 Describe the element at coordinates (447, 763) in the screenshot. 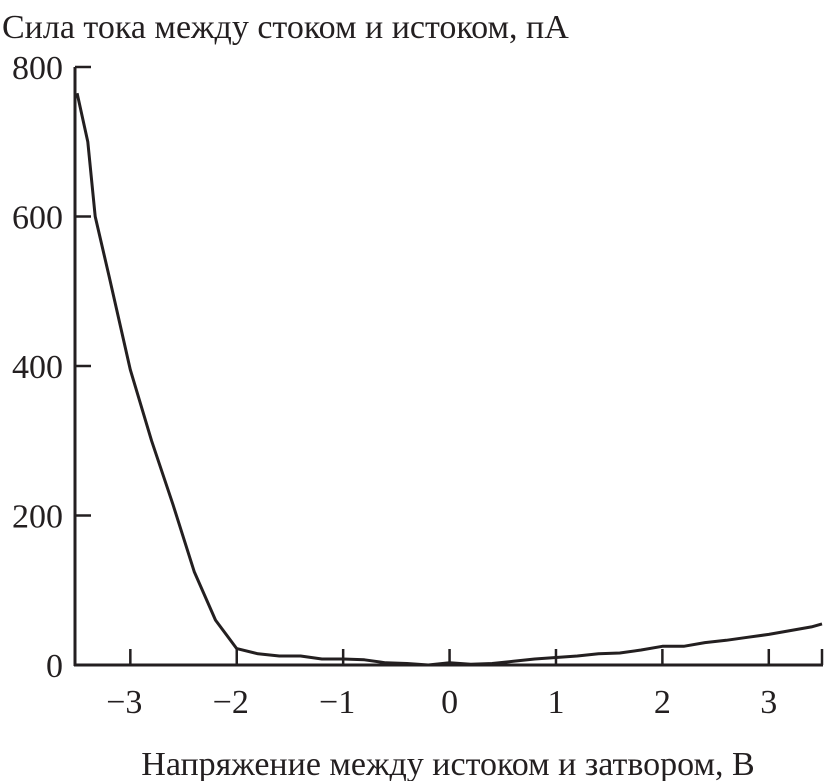

I see `x-axis-label: Напряжение между истоком и затвором, В` at that location.